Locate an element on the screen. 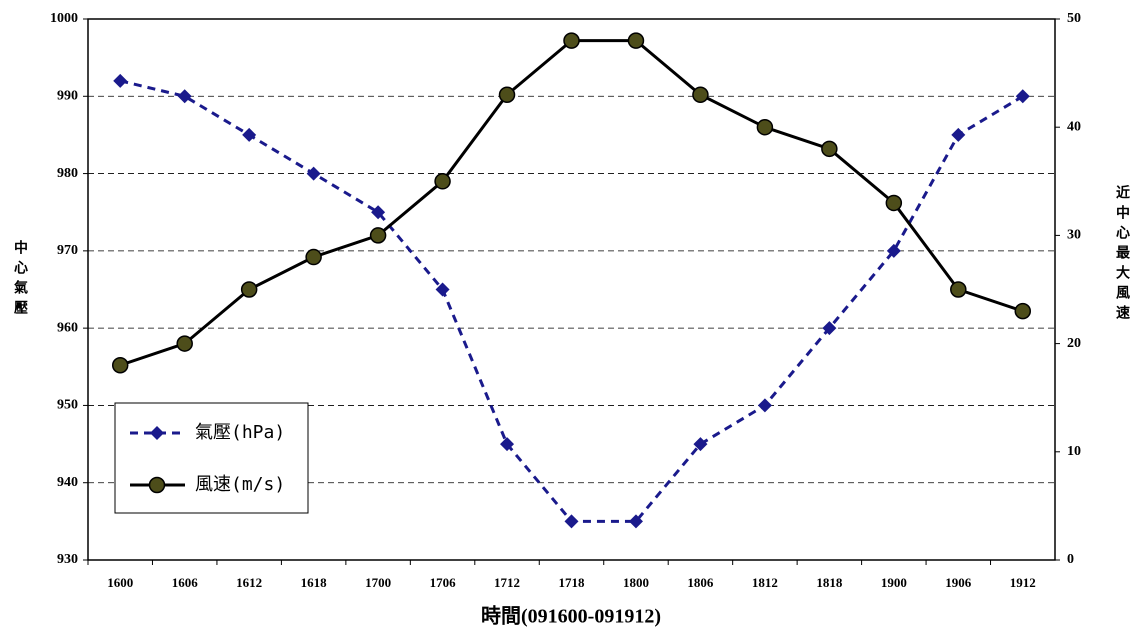  x-tick-label: 1600 is located at coordinates (120, 582).